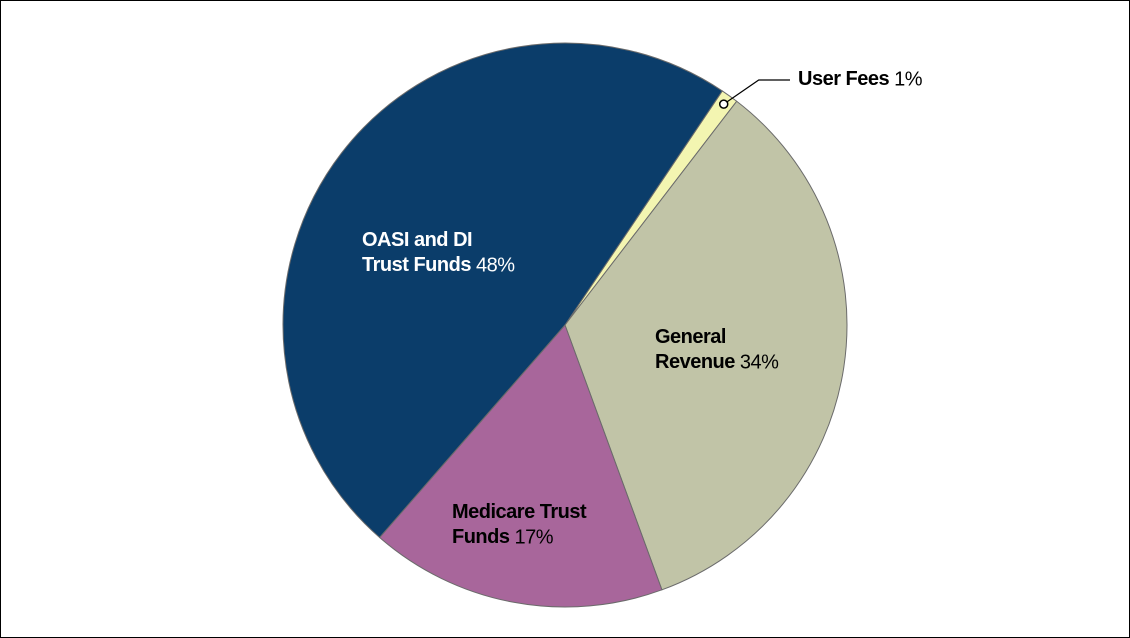 The image size is (1130, 638). What do you see at coordinates (759, 362) in the screenshot?
I see `value-label: 34%` at bounding box center [759, 362].